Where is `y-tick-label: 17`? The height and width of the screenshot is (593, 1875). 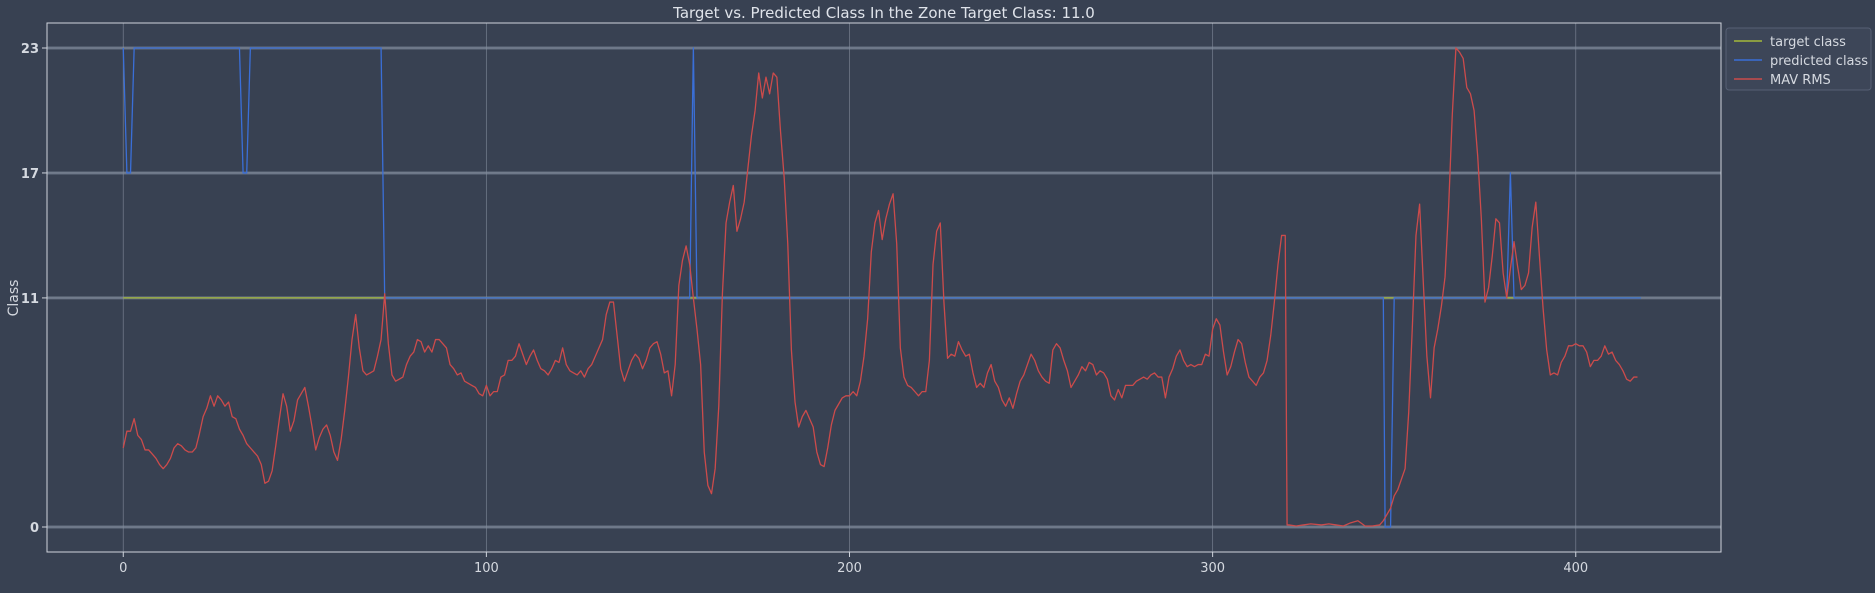
y-tick-label: 17 is located at coordinates (30, 174).